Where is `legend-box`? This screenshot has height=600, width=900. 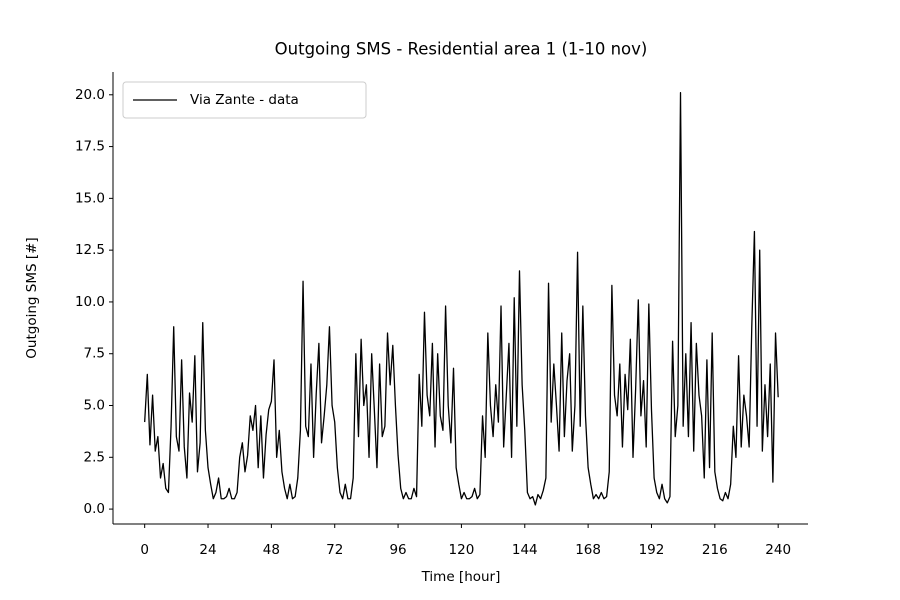
legend-box is located at coordinates (244, 100).